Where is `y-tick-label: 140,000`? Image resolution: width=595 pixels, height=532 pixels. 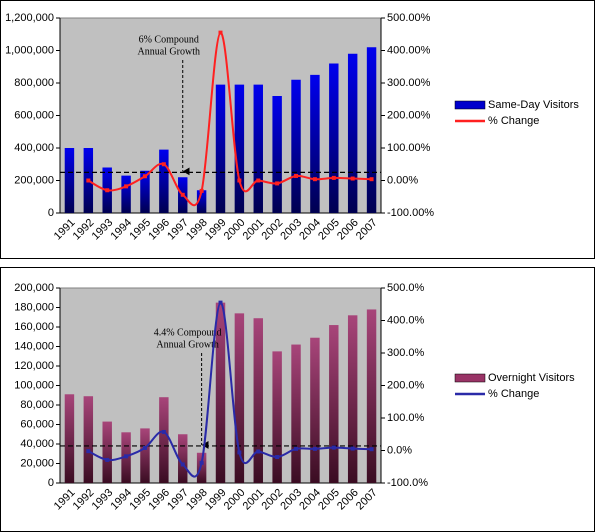
y-tick-label: 140,000 is located at coordinates (34, 346).